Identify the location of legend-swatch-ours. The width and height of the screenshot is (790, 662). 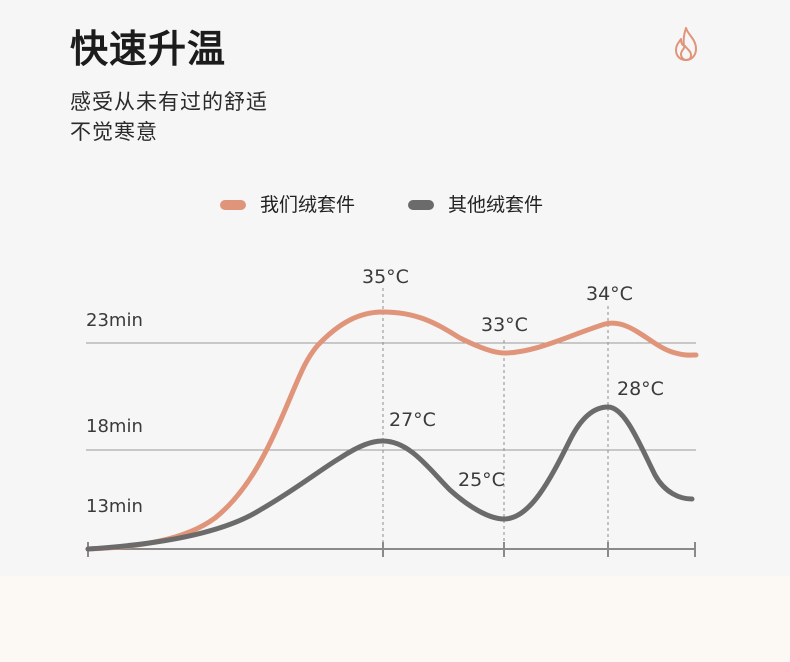
(233, 205).